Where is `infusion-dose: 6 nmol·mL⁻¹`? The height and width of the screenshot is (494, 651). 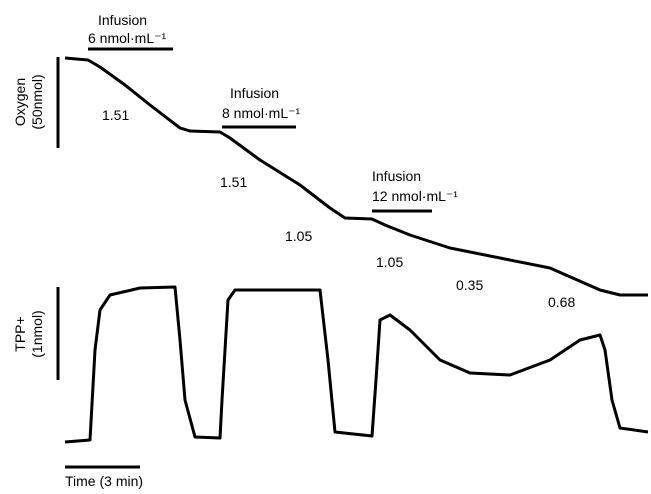 infusion-dose: 6 nmol·mL⁻¹ is located at coordinates (127, 38).